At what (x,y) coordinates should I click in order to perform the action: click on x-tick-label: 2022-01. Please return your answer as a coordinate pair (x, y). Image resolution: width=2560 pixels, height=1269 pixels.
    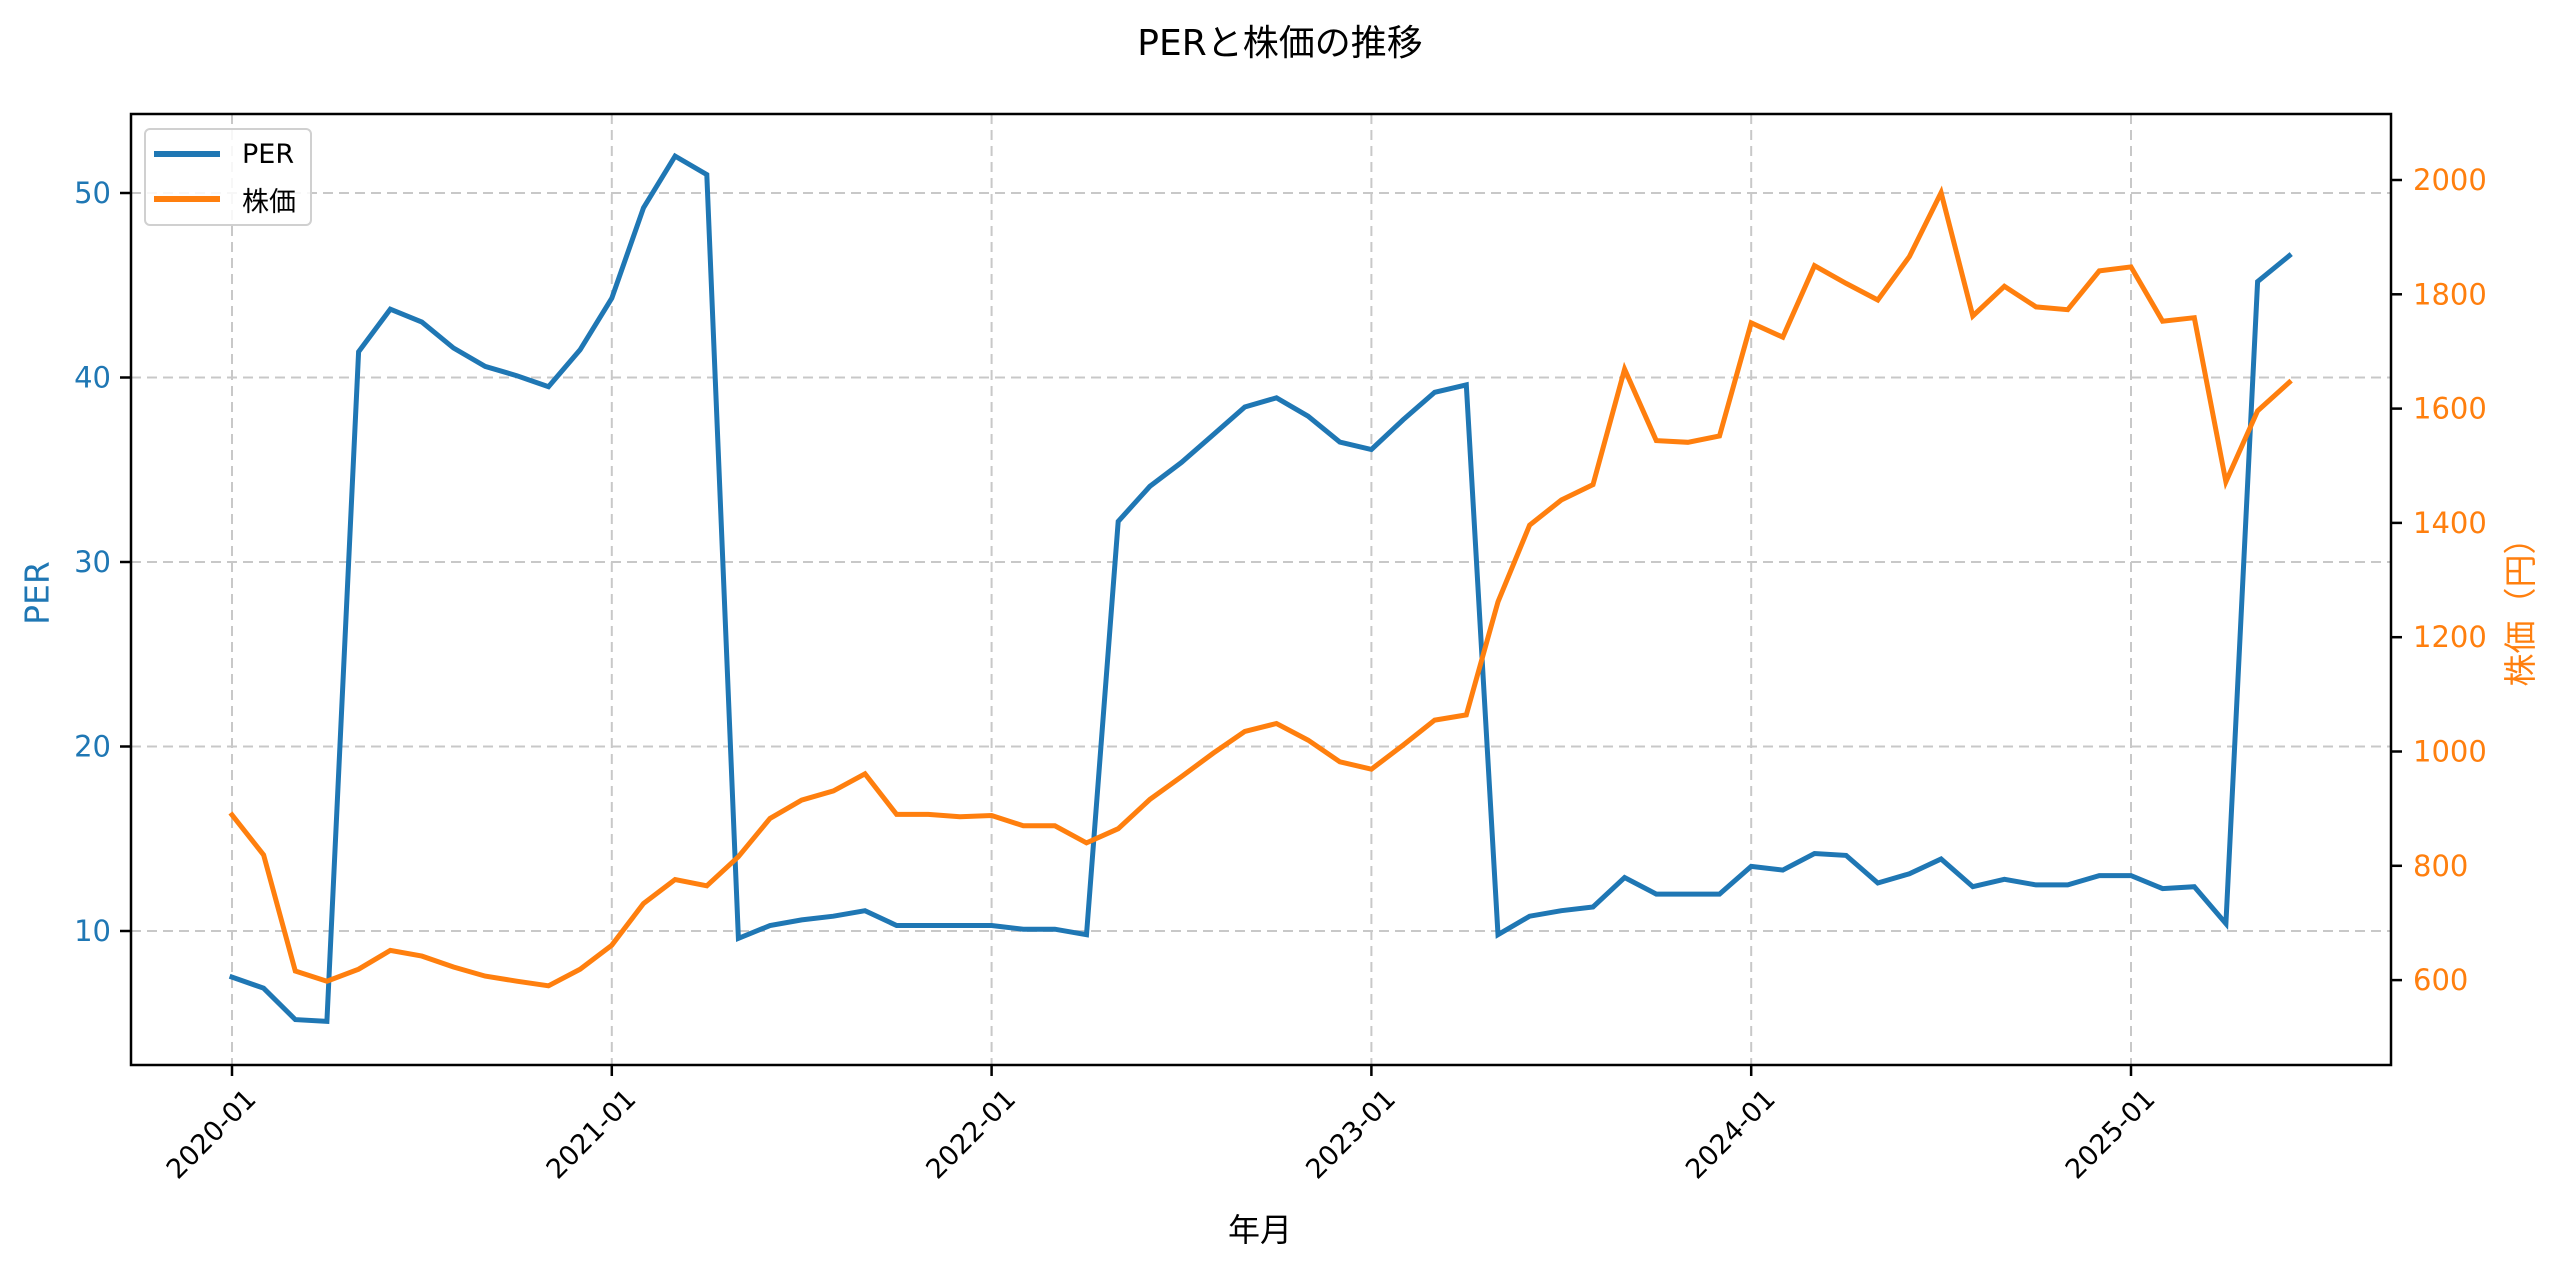
    Looking at the image, I should click on (971, 1135).